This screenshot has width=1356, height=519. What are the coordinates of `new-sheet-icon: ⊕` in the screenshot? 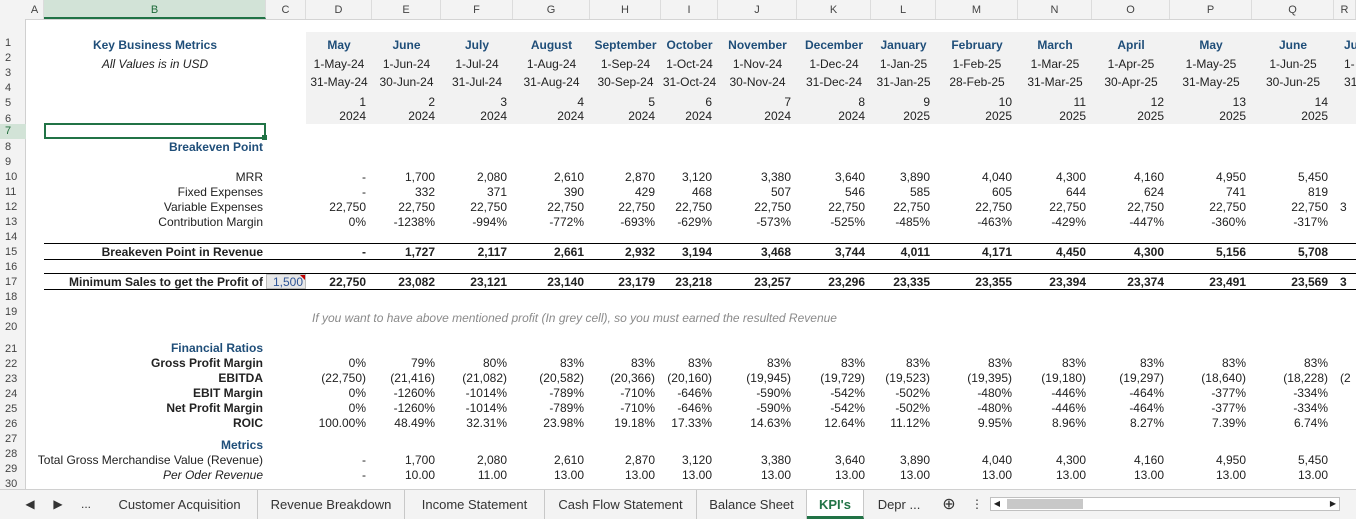 It's located at (949, 504).